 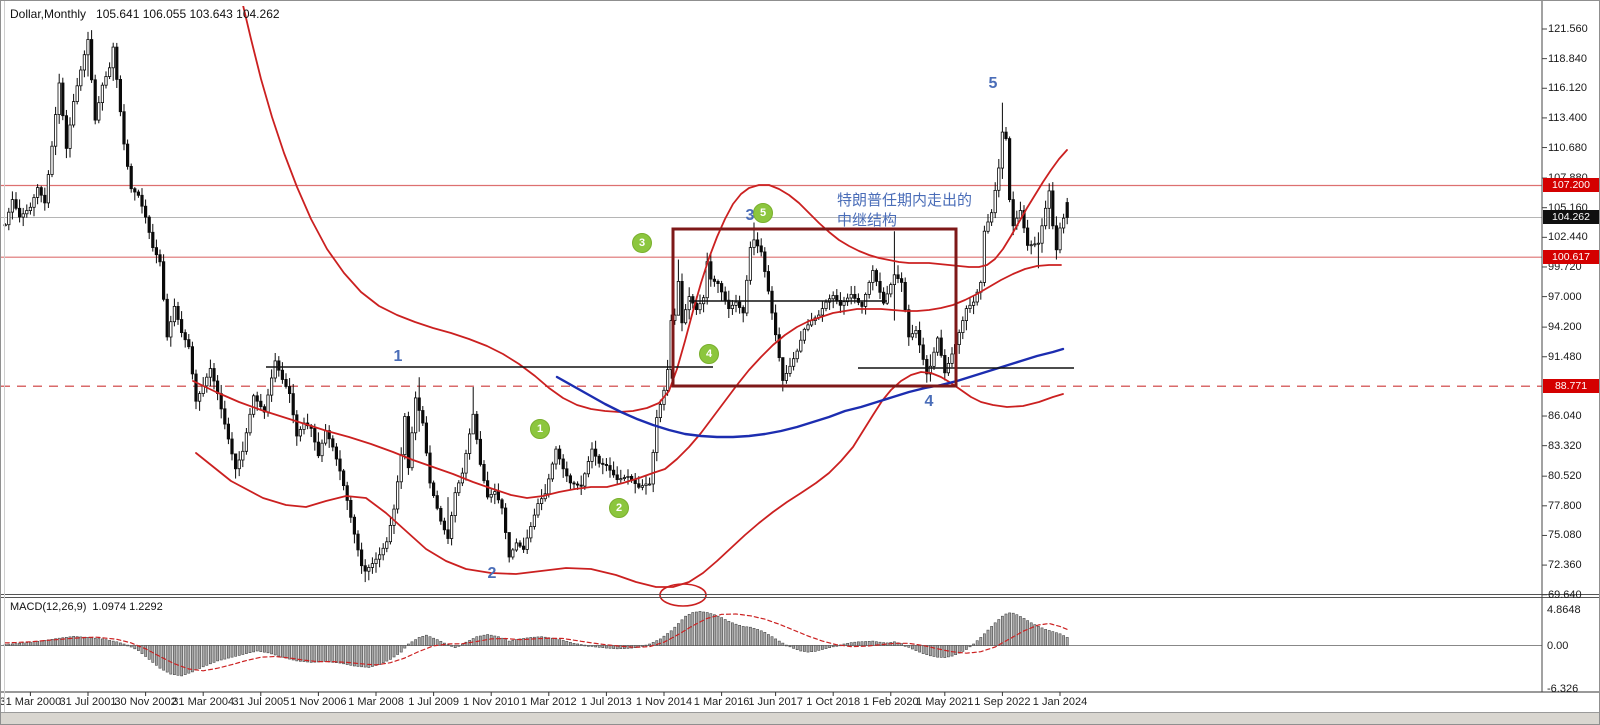 I want to click on blue-wave-number-4: 4, so click(x=929, y=401).